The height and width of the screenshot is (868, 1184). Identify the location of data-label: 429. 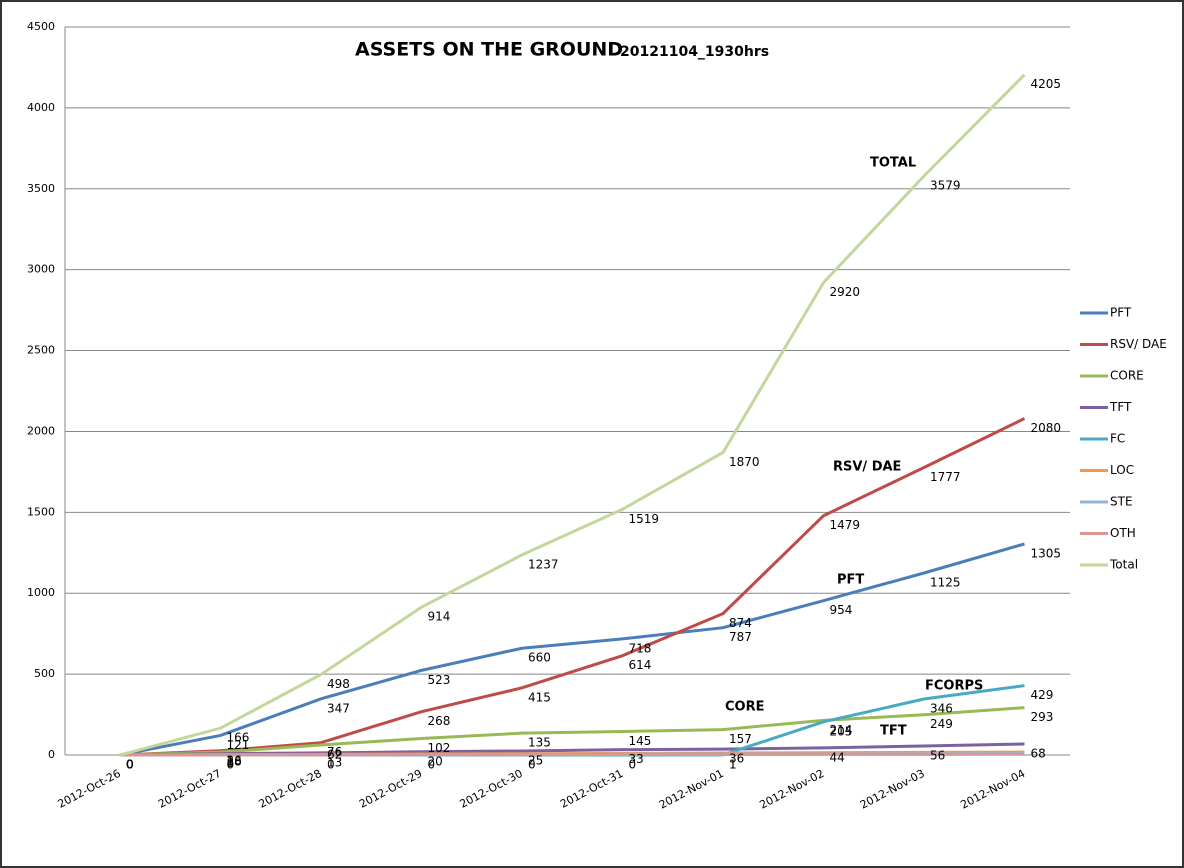
(1042, 695).